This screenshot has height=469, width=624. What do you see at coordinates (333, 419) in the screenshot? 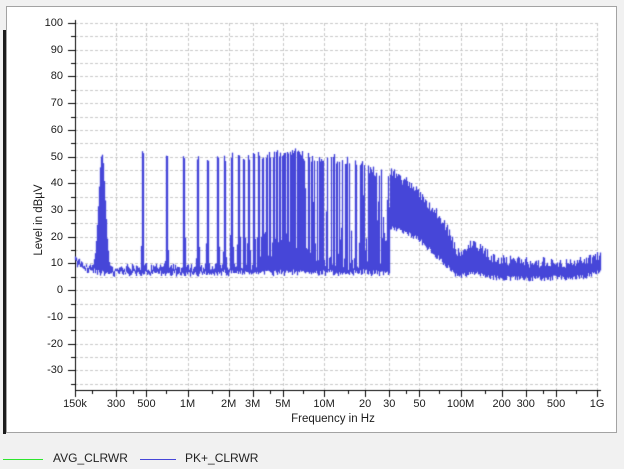
I see `x-axis-title: Frequency in Hz` at bounding box center [333, 419].